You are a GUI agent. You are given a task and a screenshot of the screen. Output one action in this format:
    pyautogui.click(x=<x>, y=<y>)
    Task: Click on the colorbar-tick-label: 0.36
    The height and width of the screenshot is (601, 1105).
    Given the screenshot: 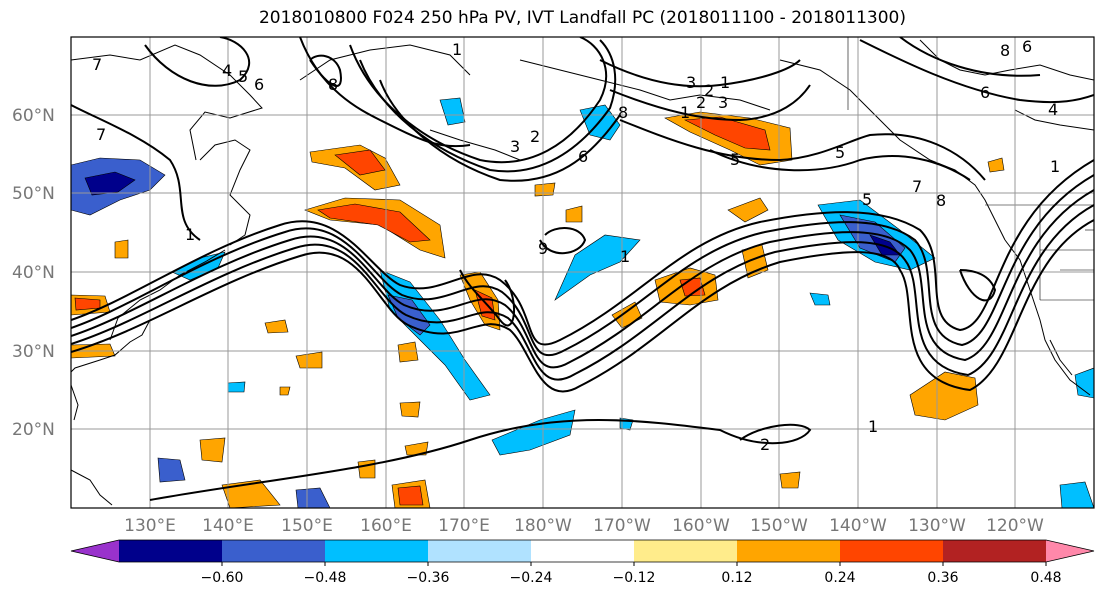 What is the action you would take?
    pyautogui.click(x=942, y=578)
    